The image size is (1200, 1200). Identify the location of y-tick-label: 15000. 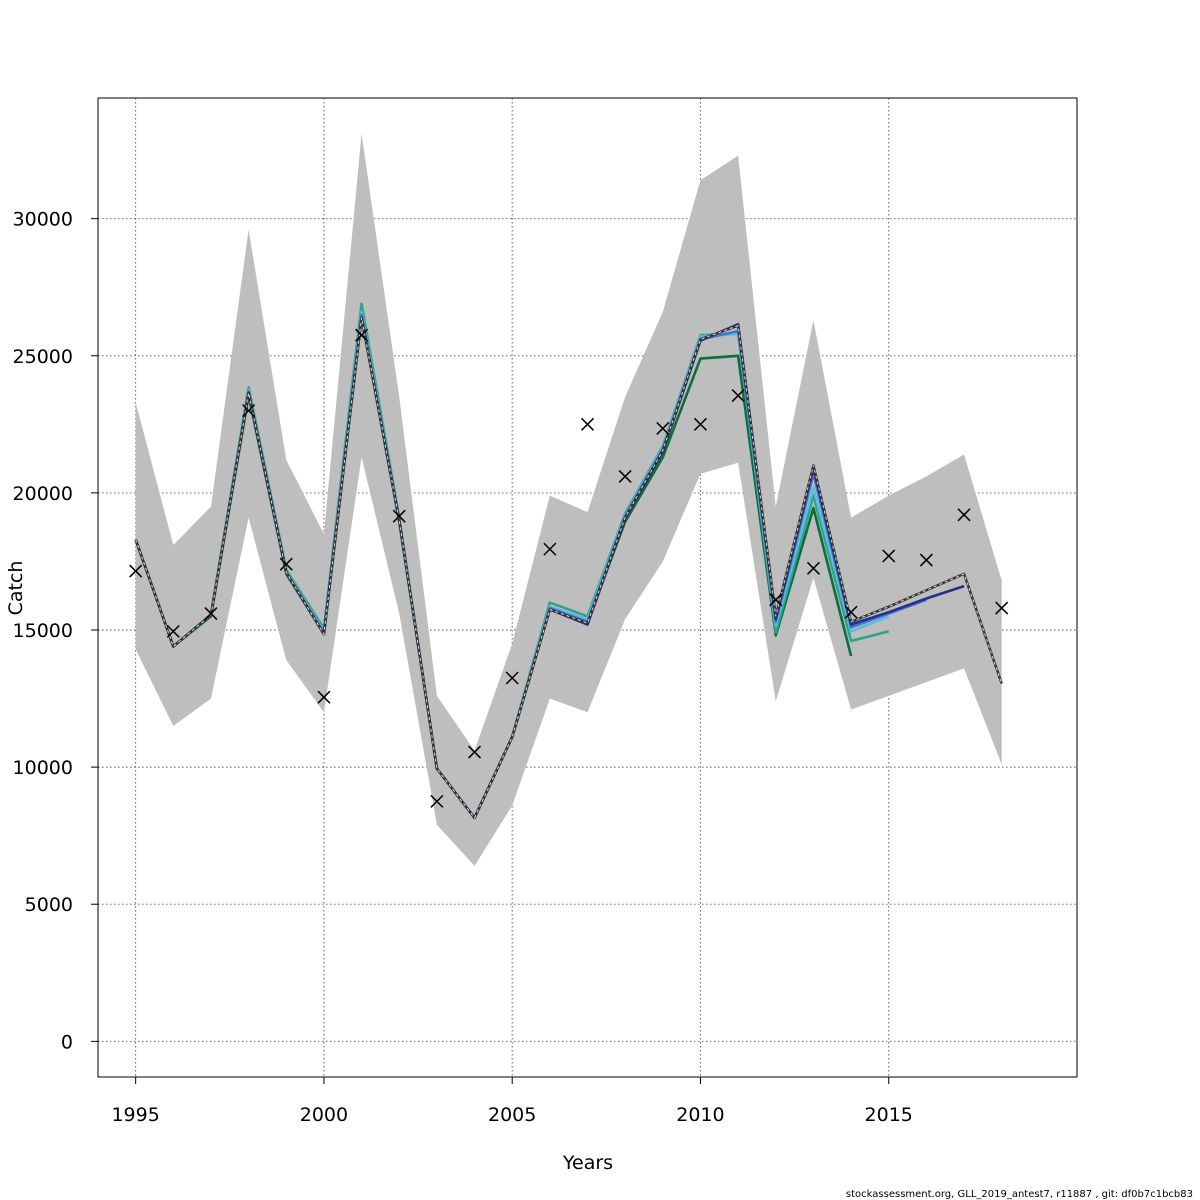
(43, 631).